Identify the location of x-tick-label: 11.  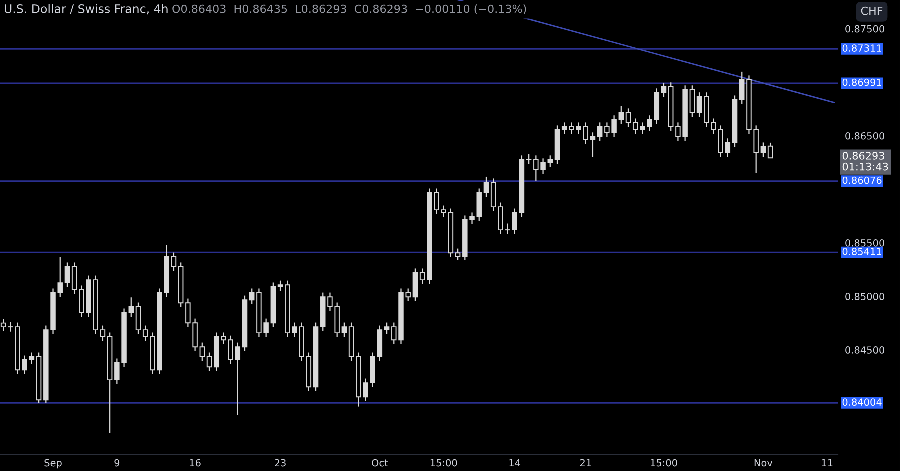
(827, 463).